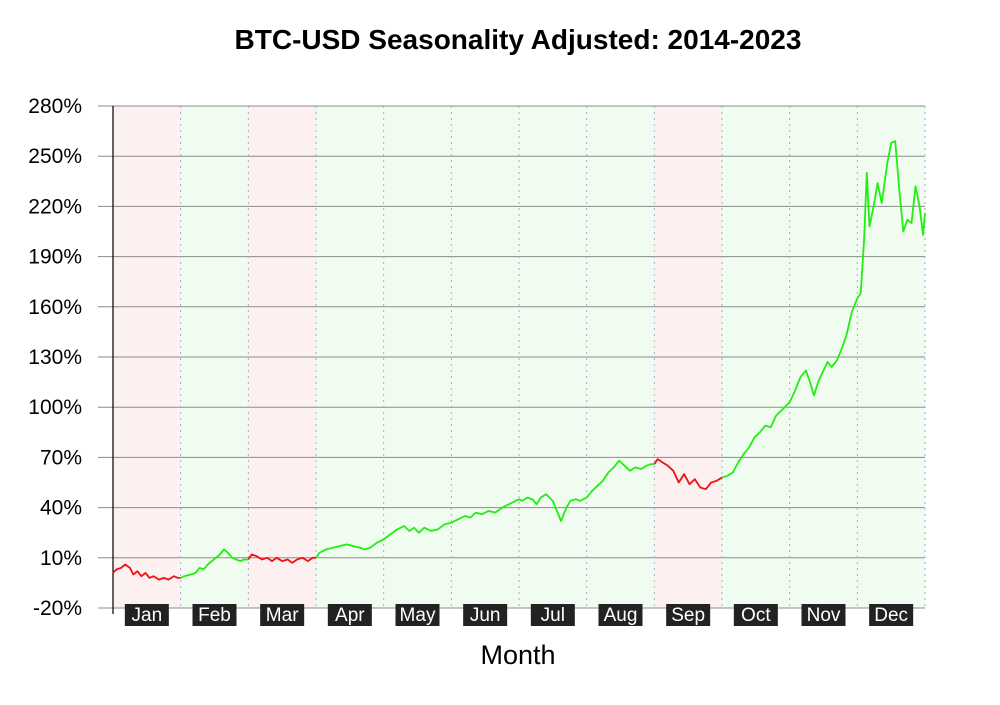  Describe the element at coordinates (55, 106) in the screenshot. I see `y-tick-label: 280%` at that location.